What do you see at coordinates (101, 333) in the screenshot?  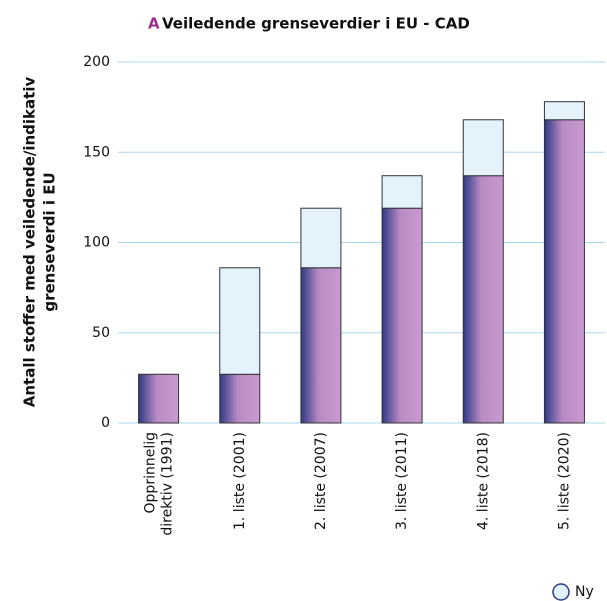 I see `y-tick-label: 50` at bounding box center [101, 333].